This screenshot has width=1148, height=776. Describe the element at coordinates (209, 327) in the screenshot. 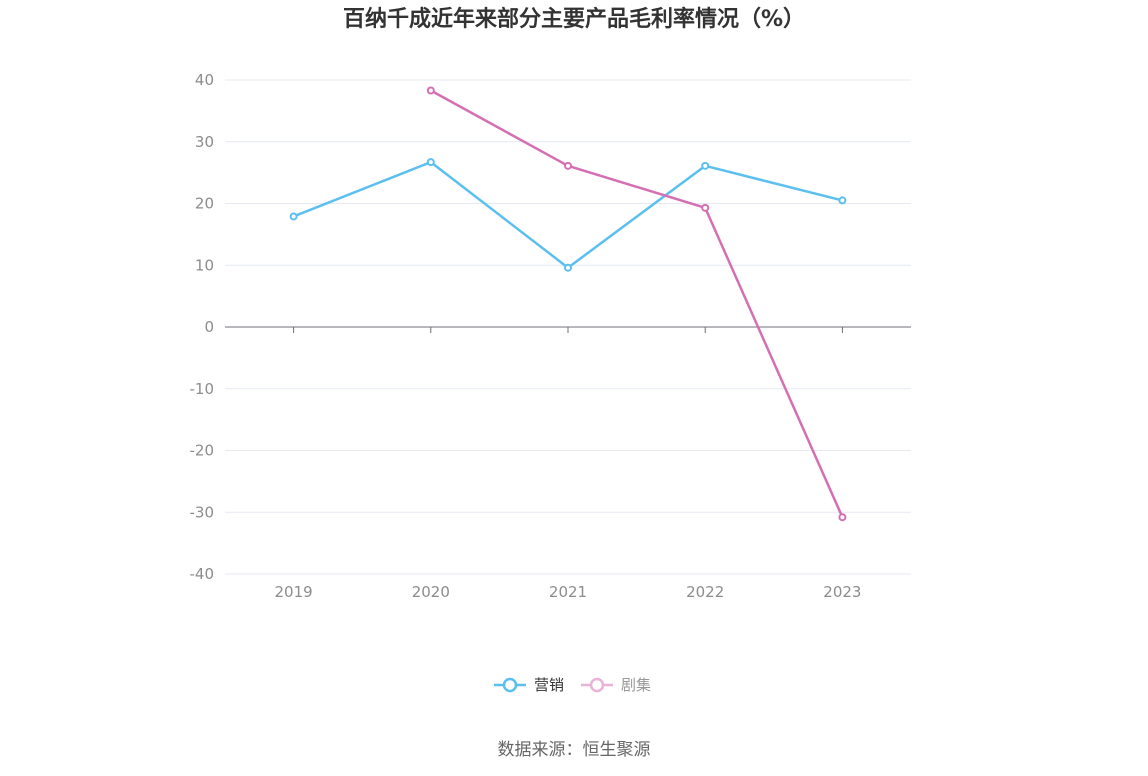

I see `y-tick-label: 0` at that location.